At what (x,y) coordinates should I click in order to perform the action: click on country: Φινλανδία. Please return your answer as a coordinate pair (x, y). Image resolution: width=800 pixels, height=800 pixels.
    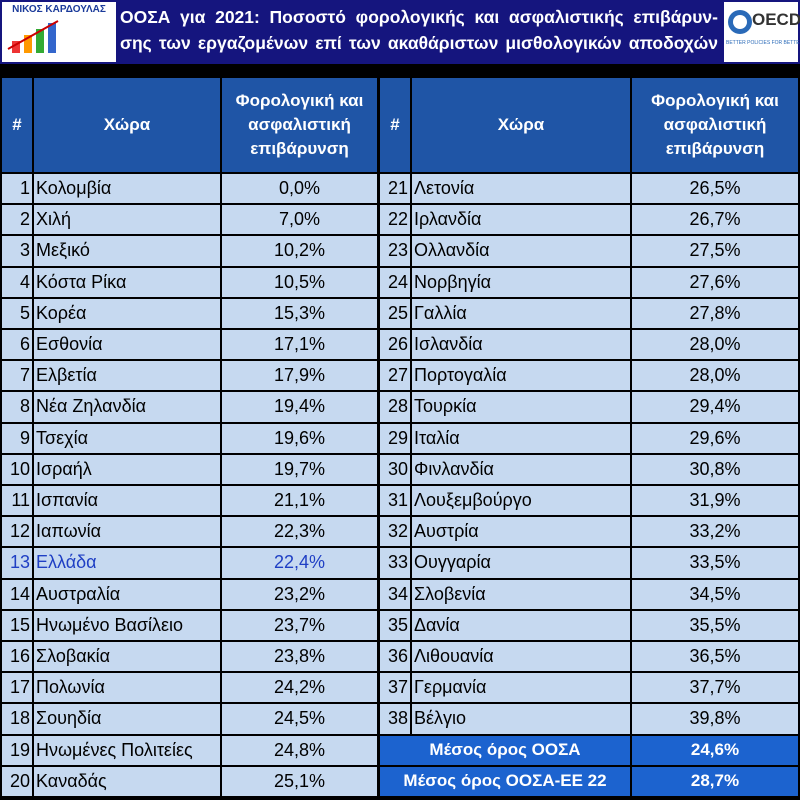
    Looking at the image, I should click on (521, 469).